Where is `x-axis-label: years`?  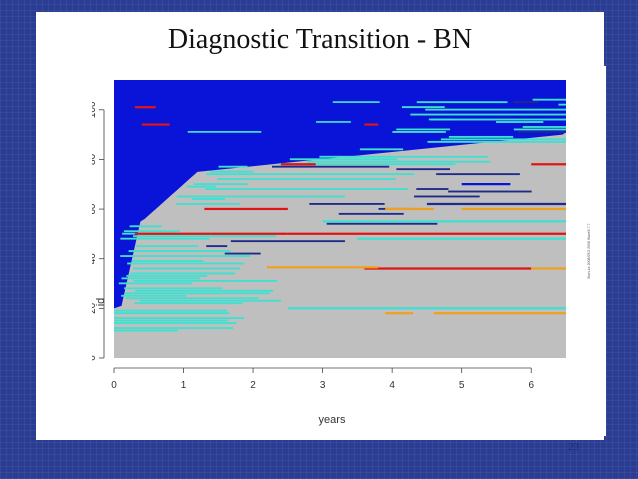
x-axis-label: years is located at coordinates (332, 420).